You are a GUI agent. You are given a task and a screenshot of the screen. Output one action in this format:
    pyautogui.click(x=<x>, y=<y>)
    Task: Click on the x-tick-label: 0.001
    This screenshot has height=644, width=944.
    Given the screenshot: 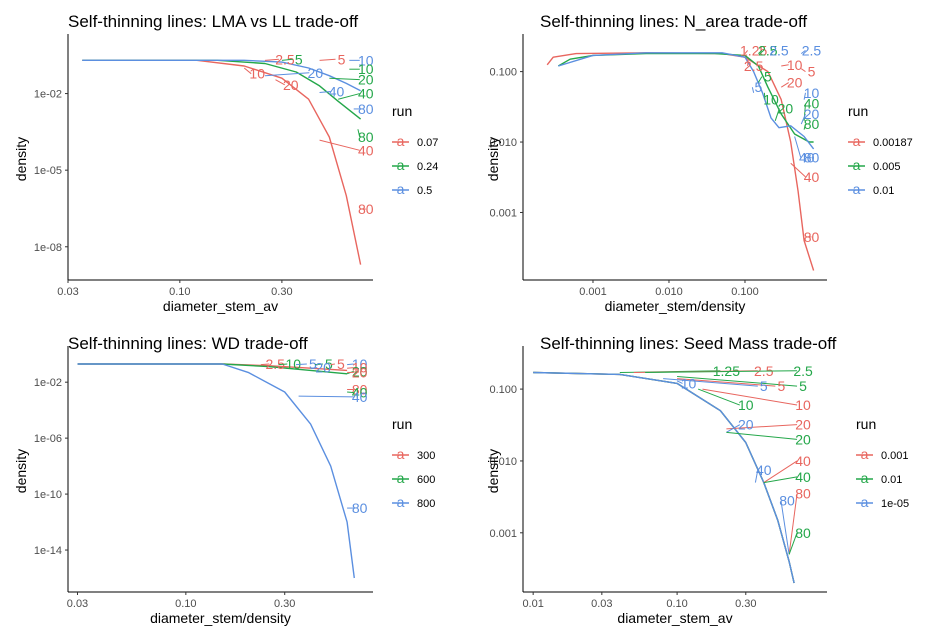 What is the action you would take?
    pyautogui.click(x=593, y=292)
    